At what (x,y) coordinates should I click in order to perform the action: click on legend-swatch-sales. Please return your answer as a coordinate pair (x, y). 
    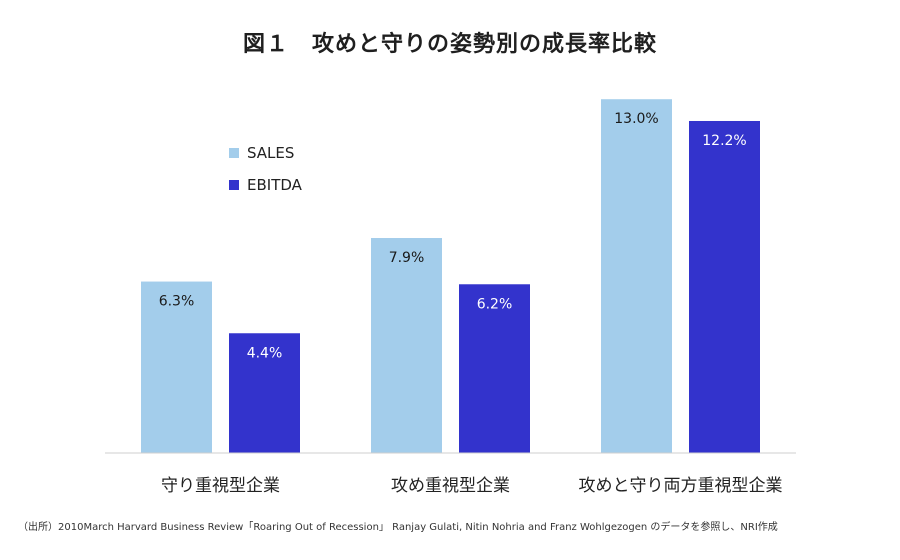
    Looking at the image, I should click on (234, 153).